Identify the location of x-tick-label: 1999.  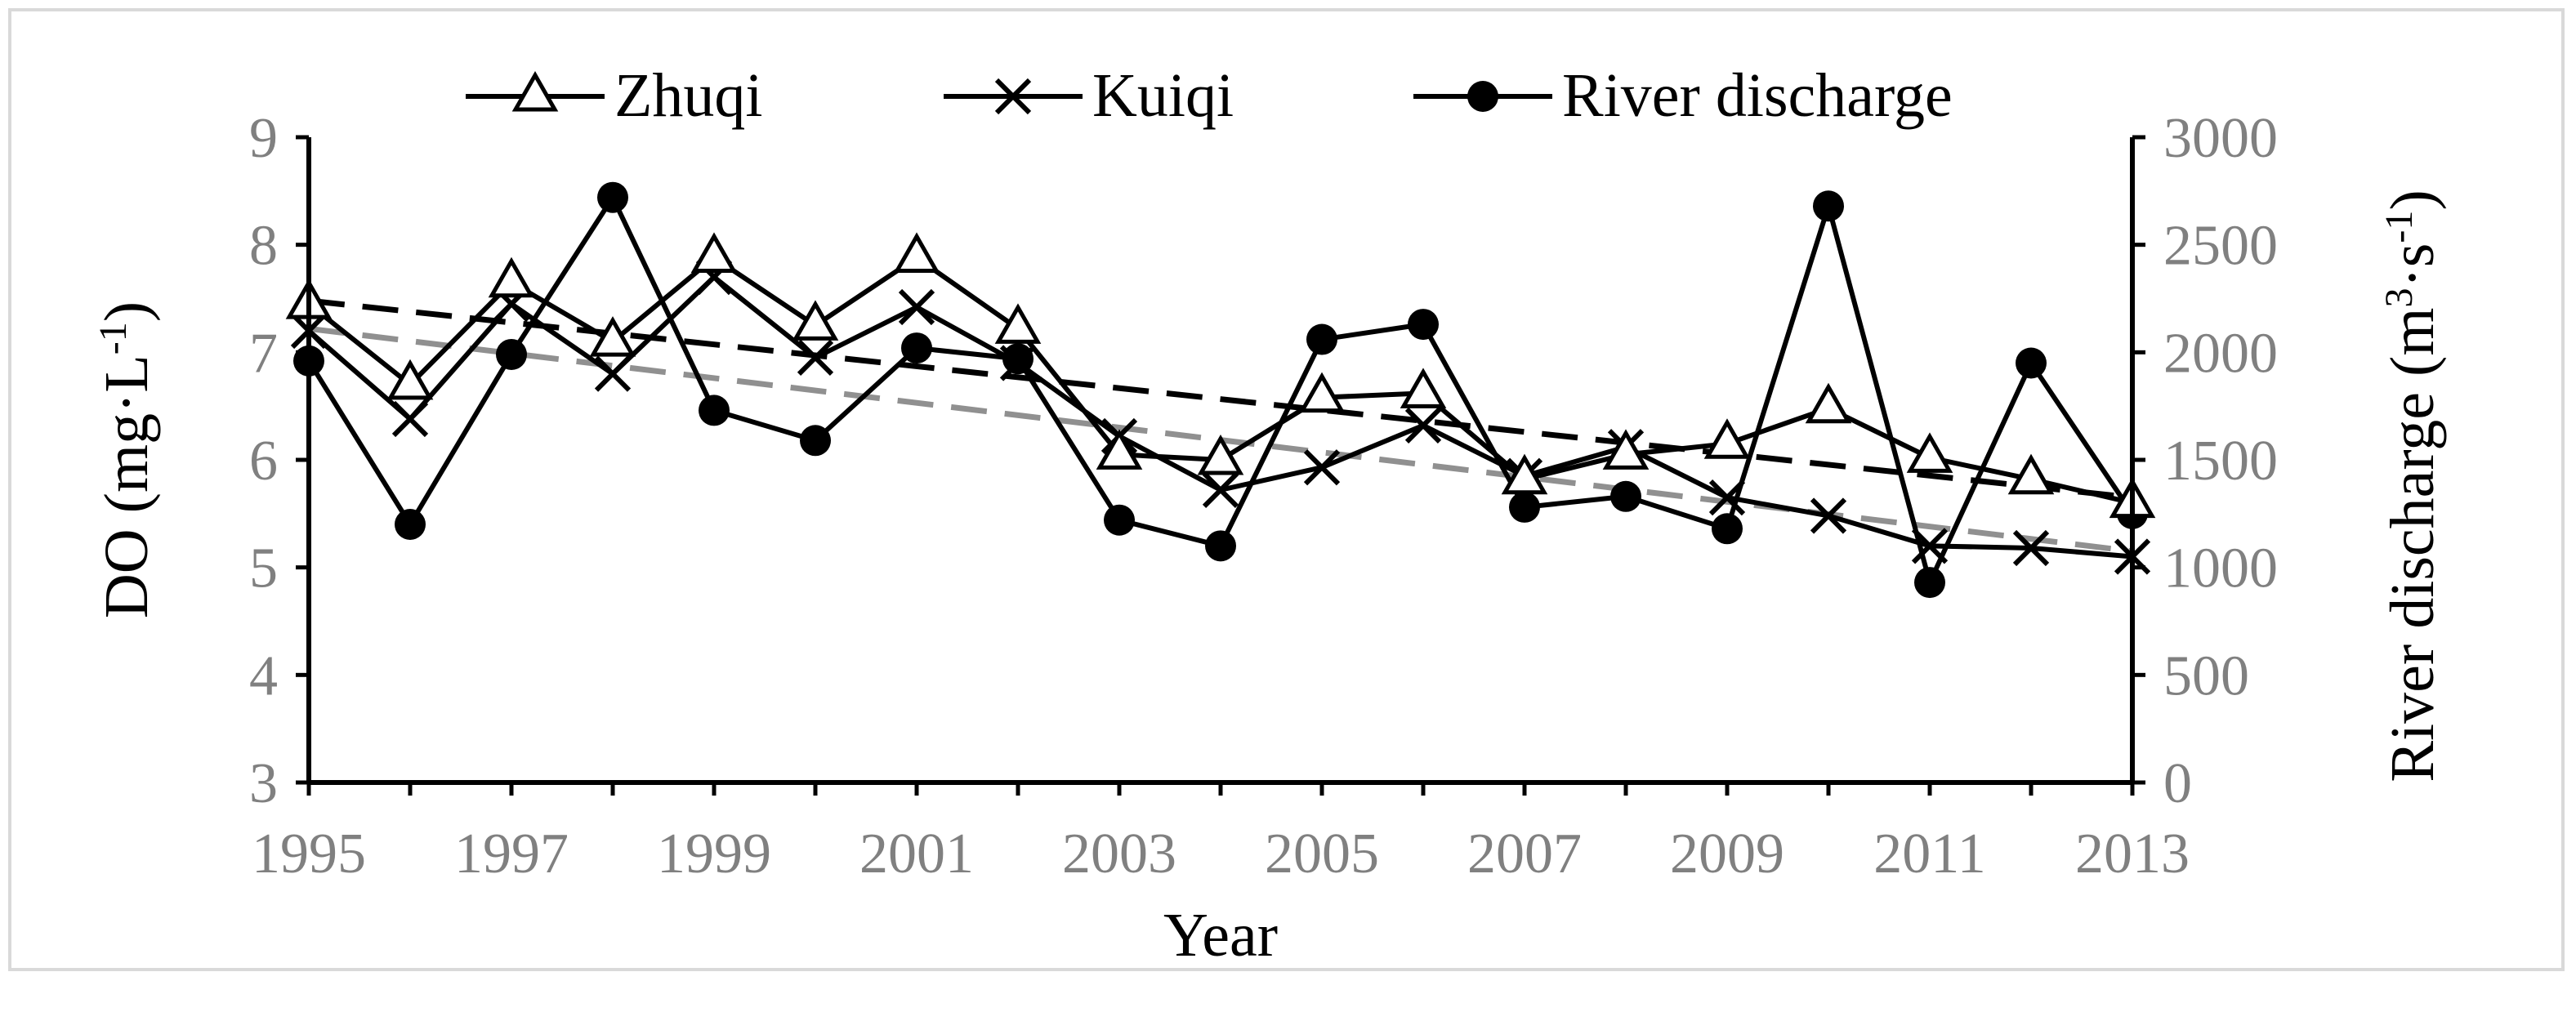
(714, 854).